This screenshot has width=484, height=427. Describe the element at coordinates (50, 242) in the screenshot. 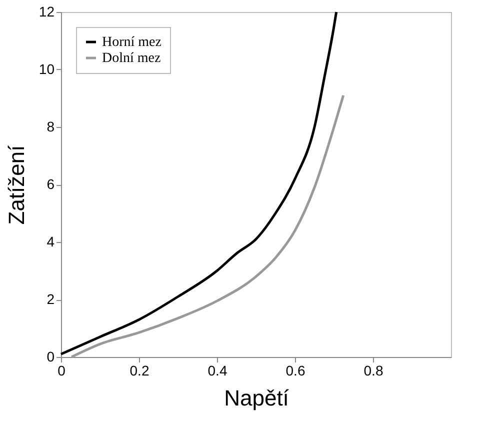

I see `y-tick-label: 4` at that location.